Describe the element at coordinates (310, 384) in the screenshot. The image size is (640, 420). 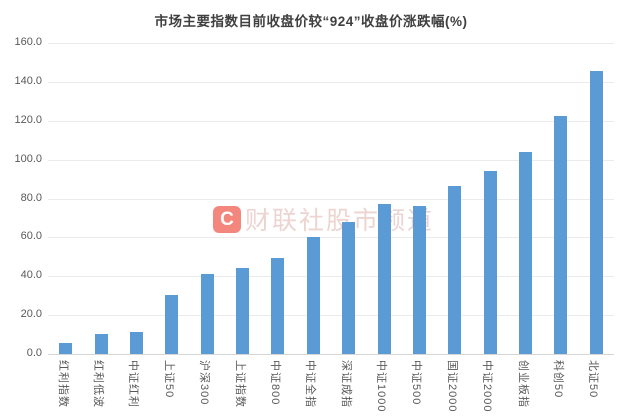
I see `x-axis-tick-label: 中证全指` at that location.